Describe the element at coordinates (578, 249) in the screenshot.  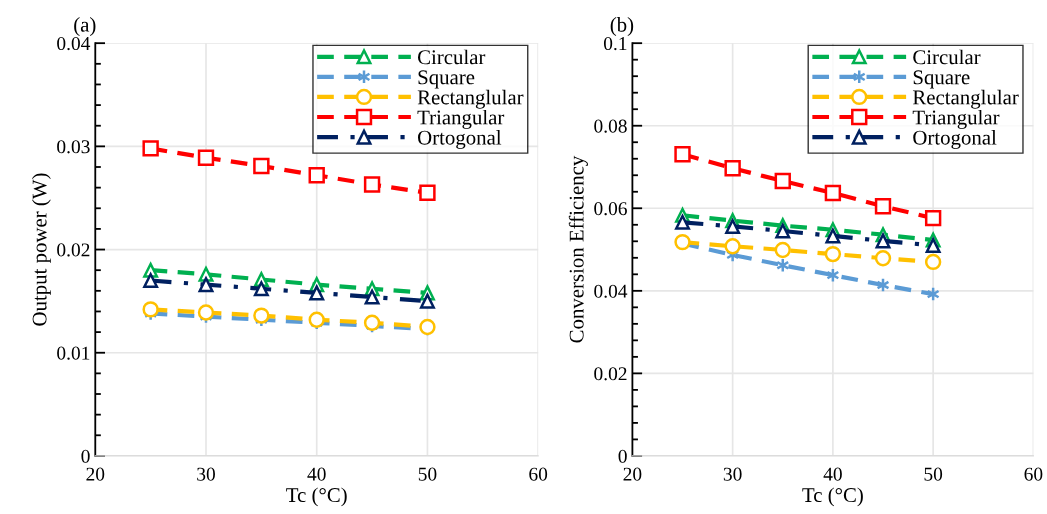
I see `y-axis-title: Conversion Efficiency` at that location.